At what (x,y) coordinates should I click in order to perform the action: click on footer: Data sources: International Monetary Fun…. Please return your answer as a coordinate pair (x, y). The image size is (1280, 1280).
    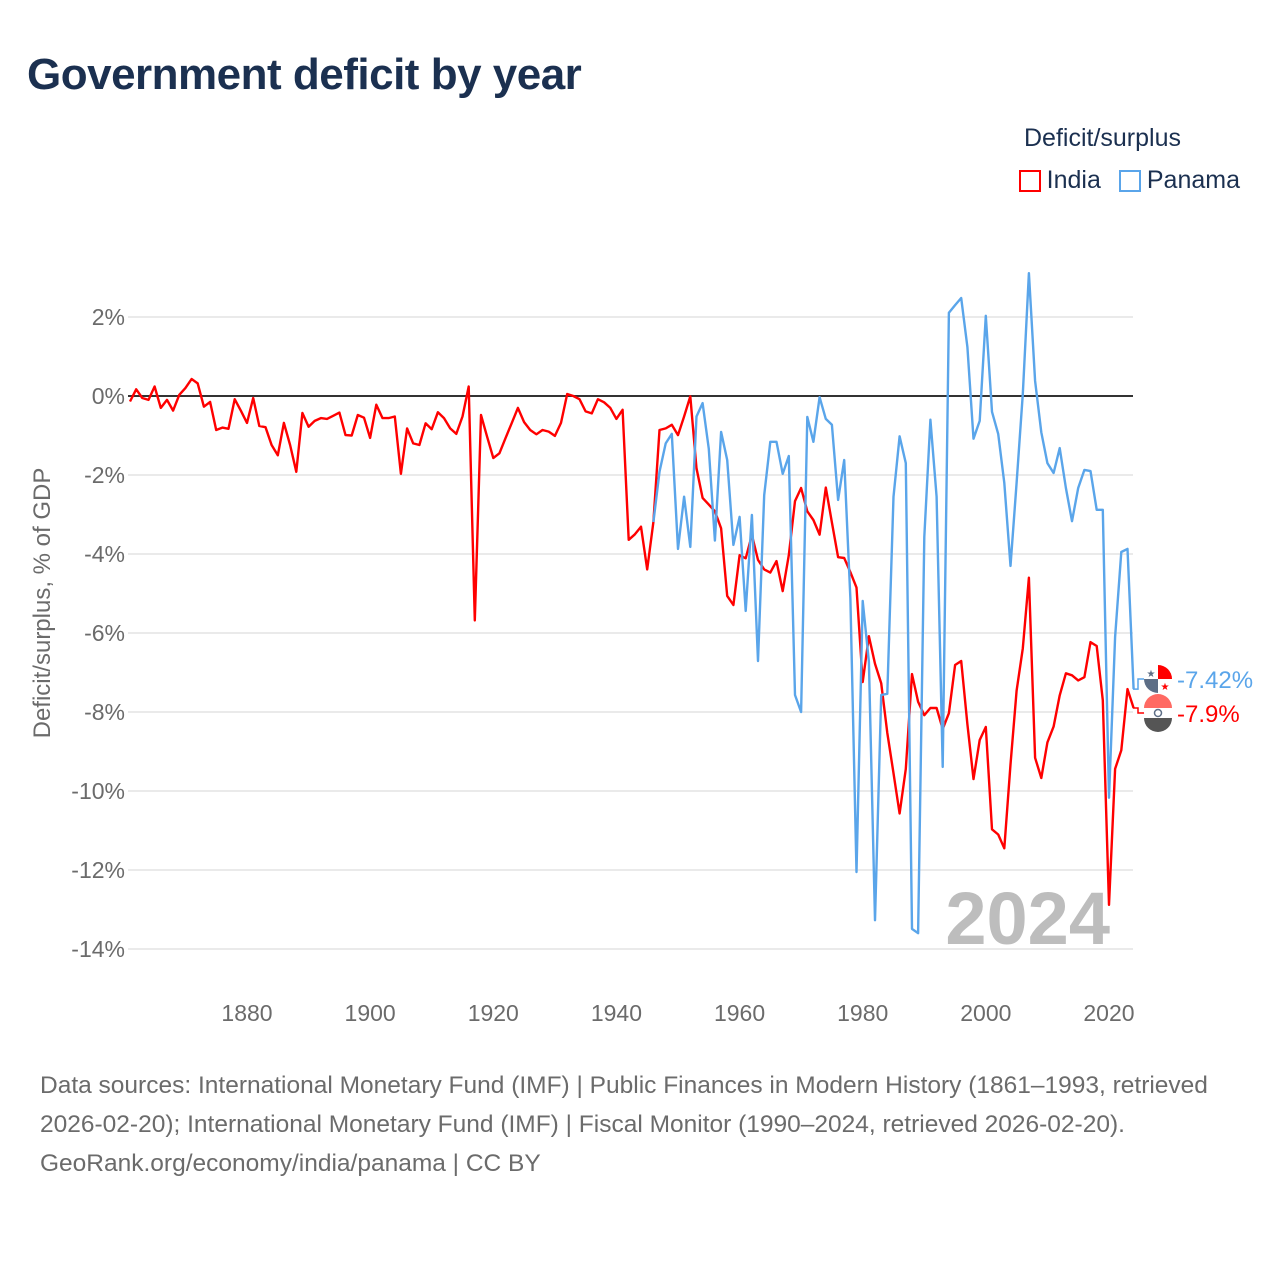
    Looking at the image, I should click on (645, 1124).